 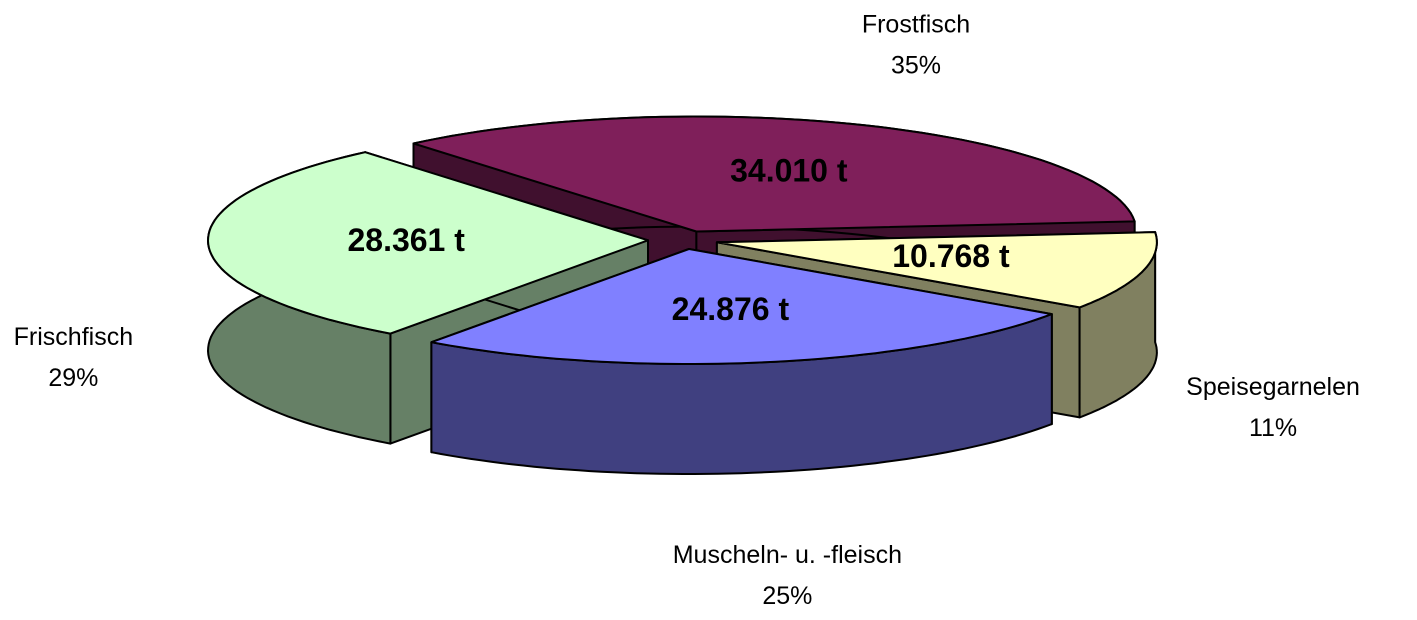 What do you see at coordinates (787, 596) in the screenshot?
I see `percent-label: 25%` at bounding box center [787, 596].